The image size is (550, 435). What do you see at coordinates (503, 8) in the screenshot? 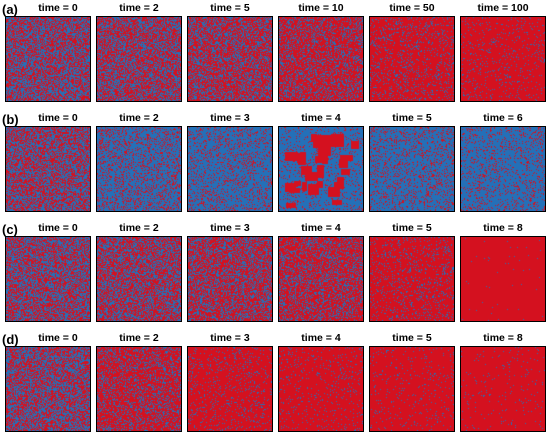
I see `panel-title: time = 100` at bounding box center [503, 8].